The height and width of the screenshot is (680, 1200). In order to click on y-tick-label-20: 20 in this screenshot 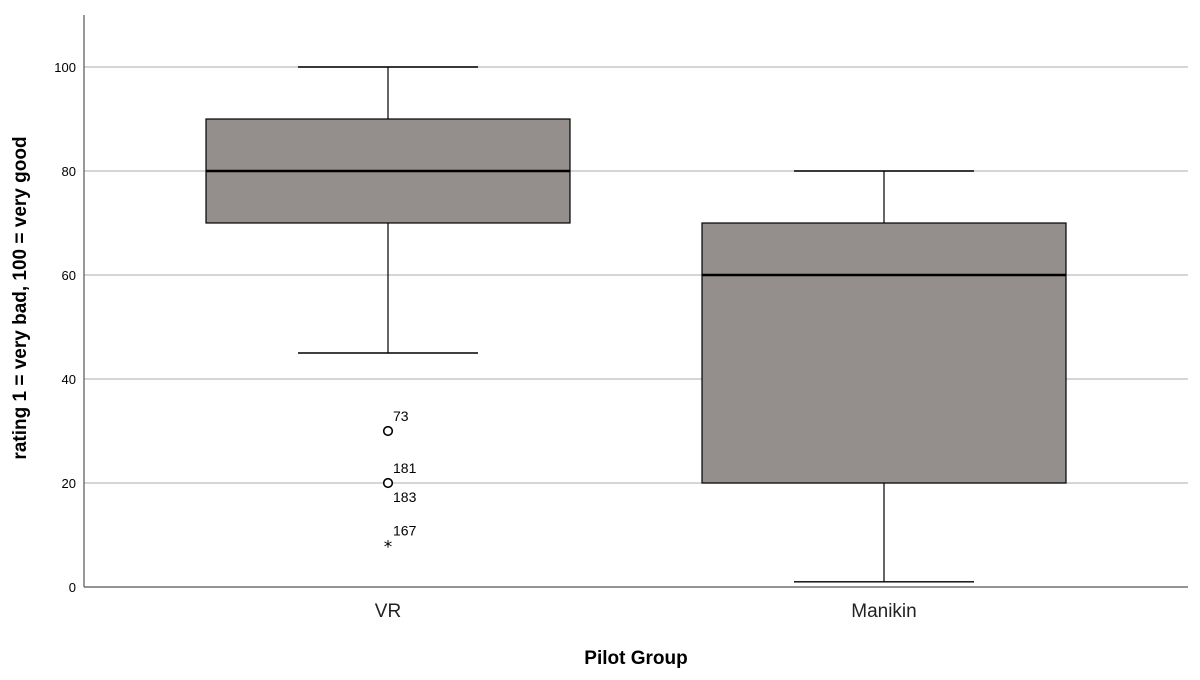, I will do `click(69, 483)`.